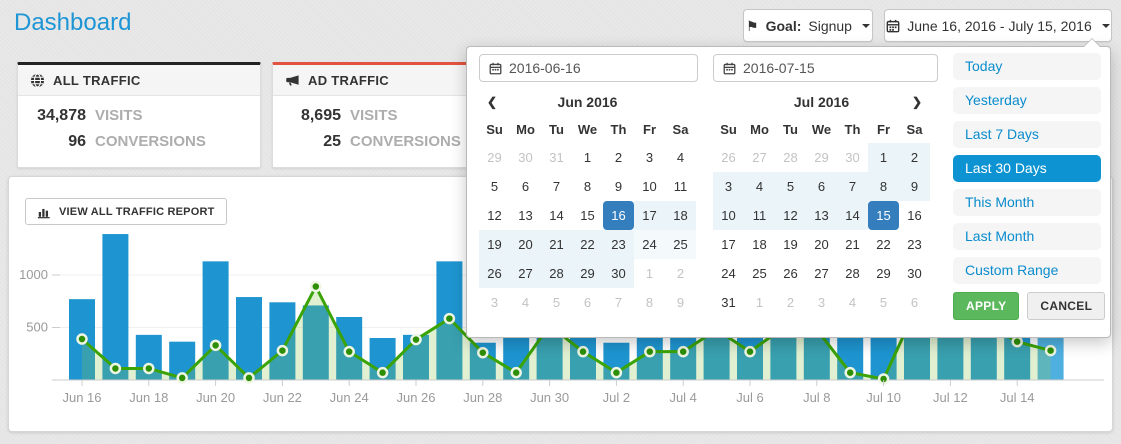  Describe the element at coordinates (1027, 66) in the screenshot. I see `range-option-today: Today` at that location.